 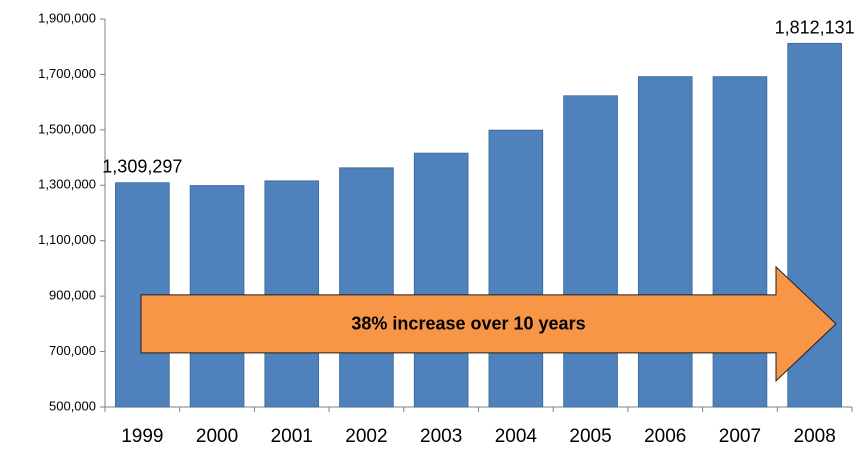 I want to click on y-tick-label: 700,000, so click(x=72, y=350).